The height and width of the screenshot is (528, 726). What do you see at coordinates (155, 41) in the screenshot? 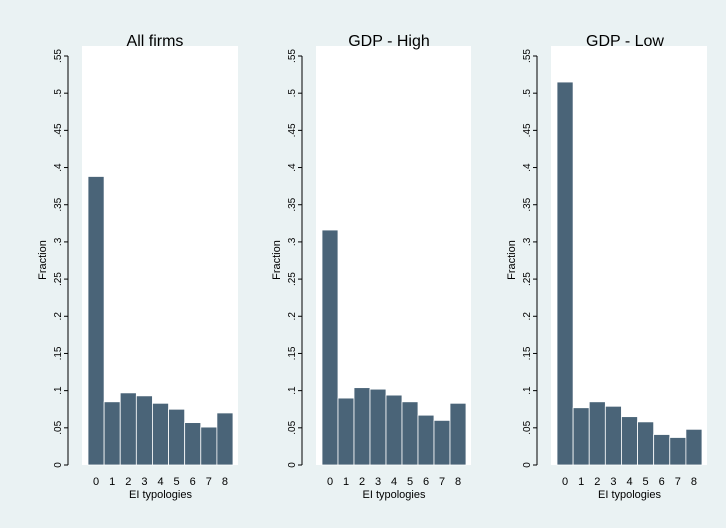
I see `chart-title: All firms` at bounding box center [155, 41].